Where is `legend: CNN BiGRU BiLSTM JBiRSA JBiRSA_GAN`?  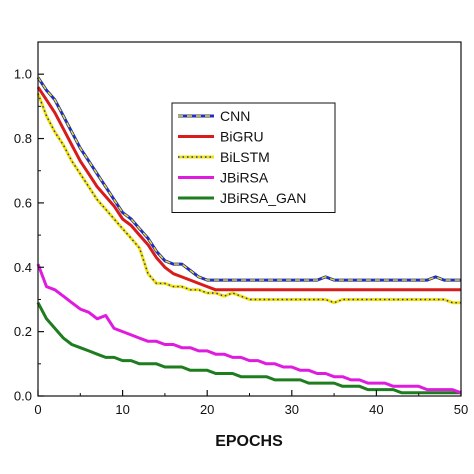 legend: CNN BiGRU BiLSTM JBiRSA JBiRSA_GAN is located at coordinates (253, 157).